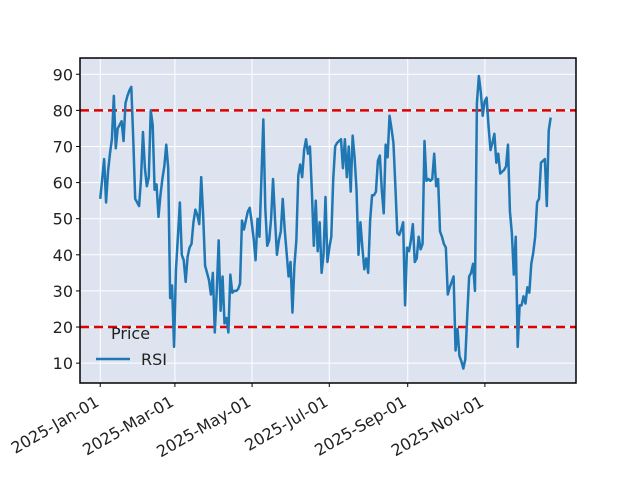  Describe the element at coordinates (131, 346) in the screenshot. I see `legend: Price RSI` at that location.